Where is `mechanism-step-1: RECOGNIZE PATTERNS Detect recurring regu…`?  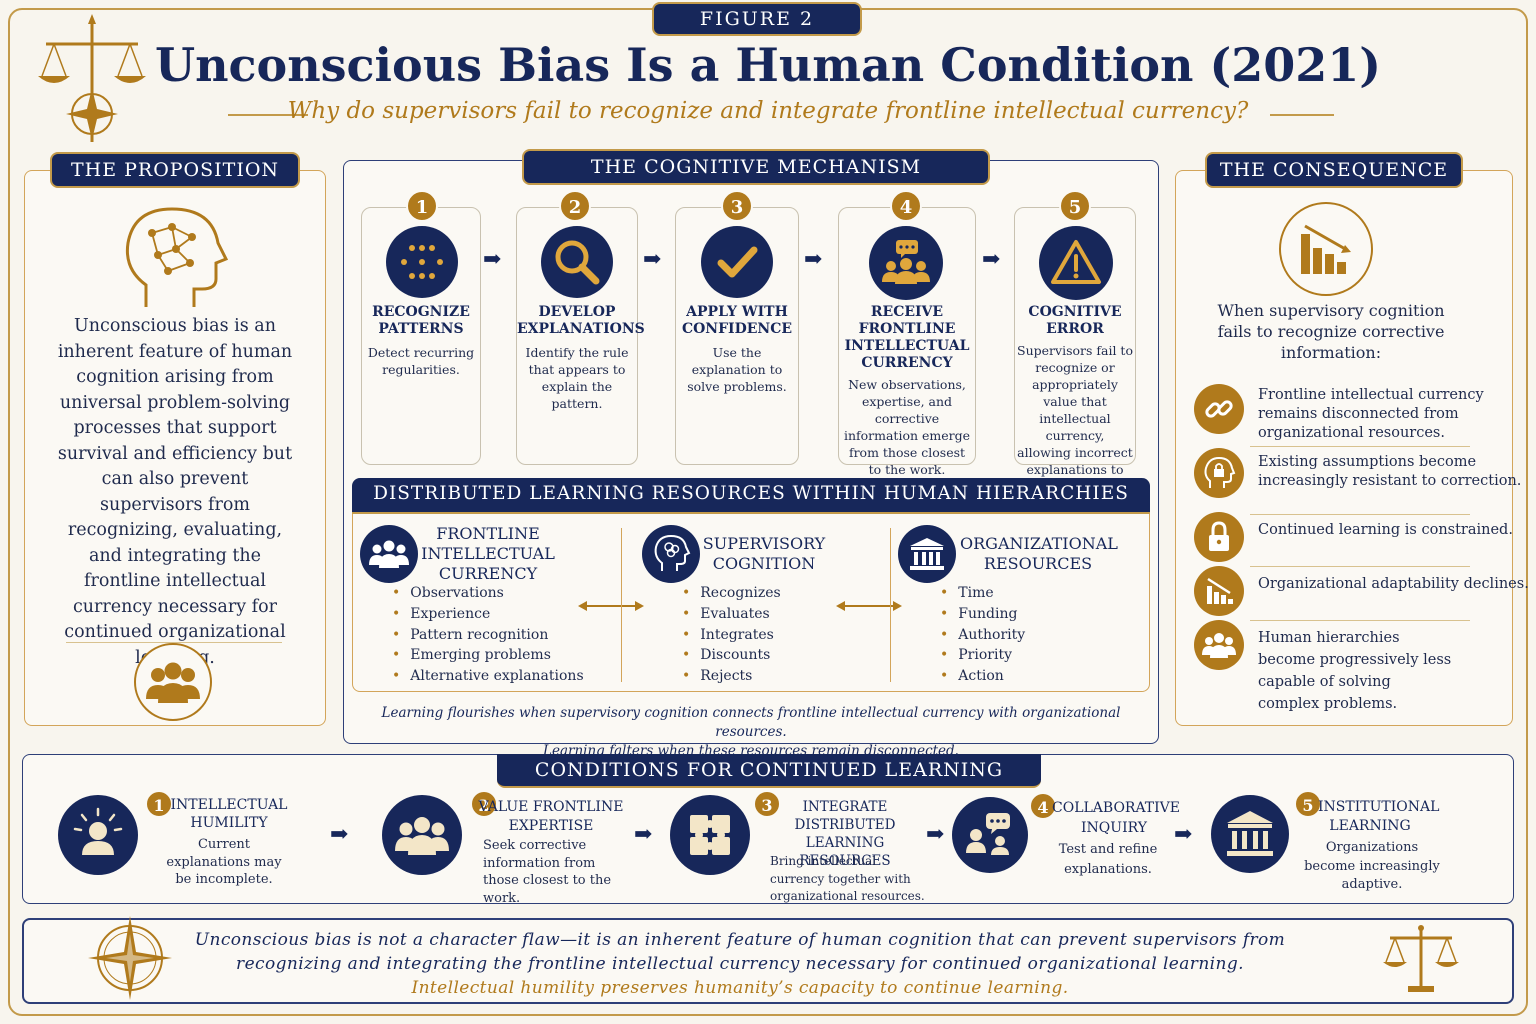
mechanism-step-1: RECOGNIZE PATTERNS Detect recurring regu… is located at coordinates (421, 336).